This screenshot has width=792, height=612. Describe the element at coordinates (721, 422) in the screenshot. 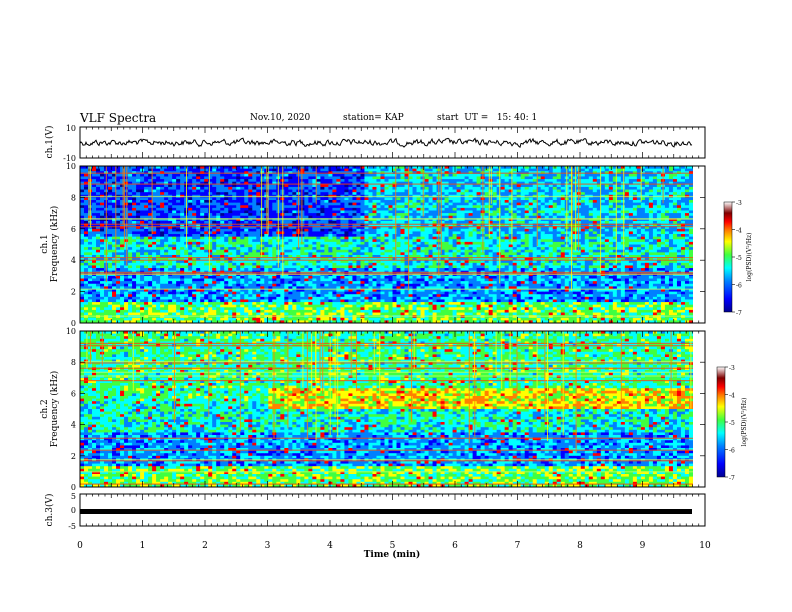

I see `colorbar-ch2` at that location.